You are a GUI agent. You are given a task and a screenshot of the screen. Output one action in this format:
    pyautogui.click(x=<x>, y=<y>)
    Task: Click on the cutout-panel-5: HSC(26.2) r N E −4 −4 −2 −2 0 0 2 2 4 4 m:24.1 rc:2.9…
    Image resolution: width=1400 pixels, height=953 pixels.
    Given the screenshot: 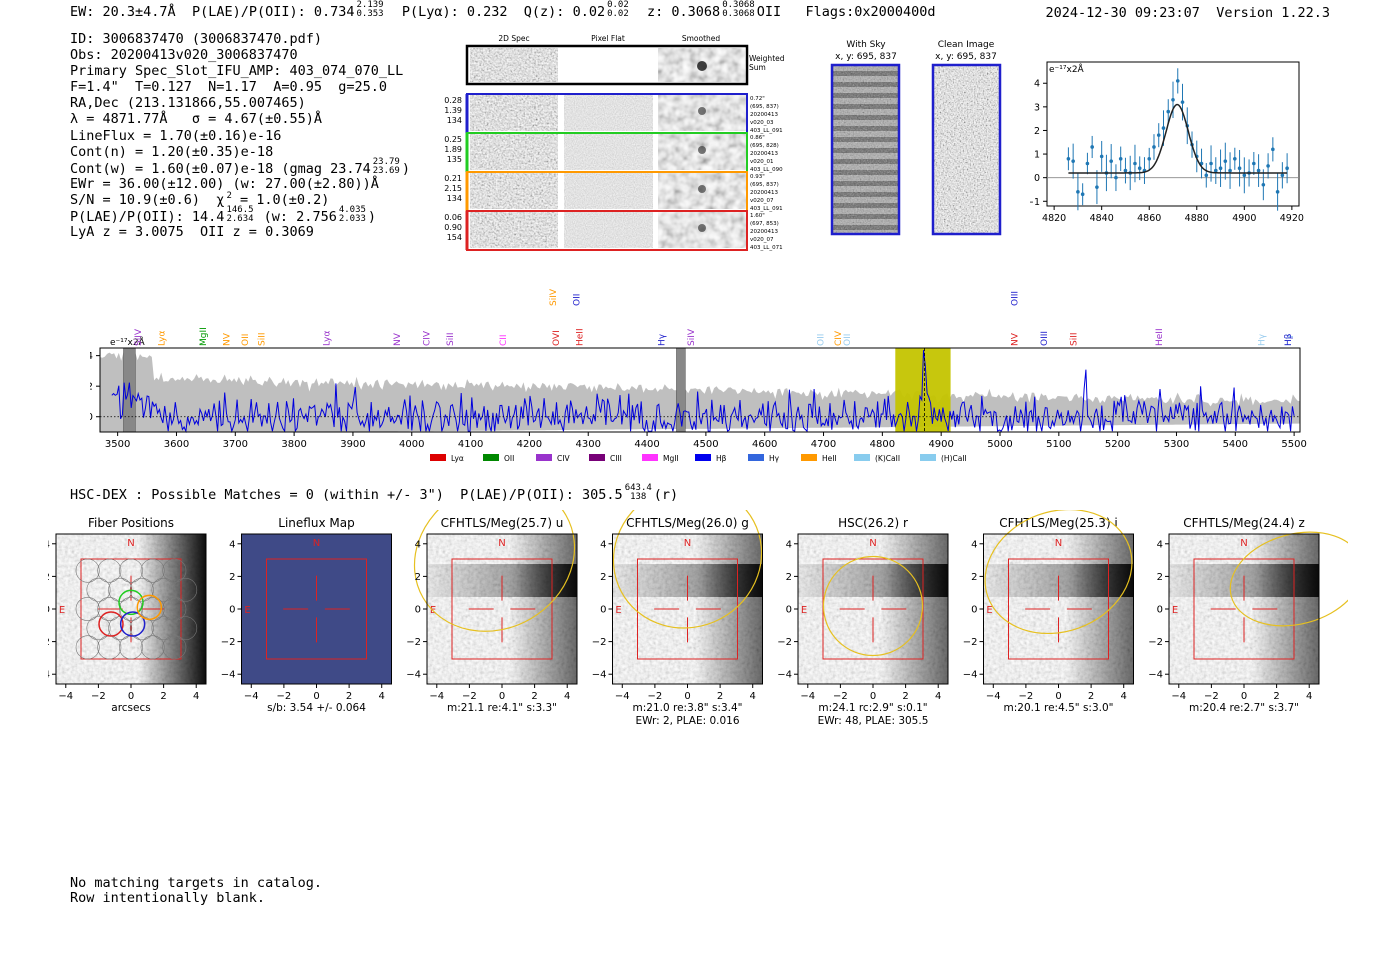 What is the action you would take?
    pyautogui.click(x=863, y=620)
    